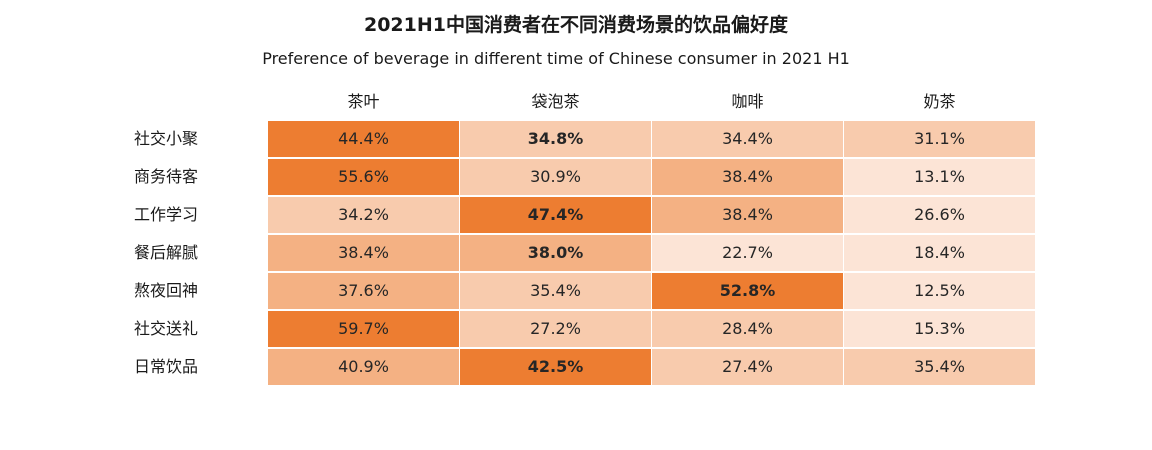  What do you see at coordinates (555, 177) in the screenshot?
I see `heatmap-cell: 30.9%` at bounding box center [555, 177].